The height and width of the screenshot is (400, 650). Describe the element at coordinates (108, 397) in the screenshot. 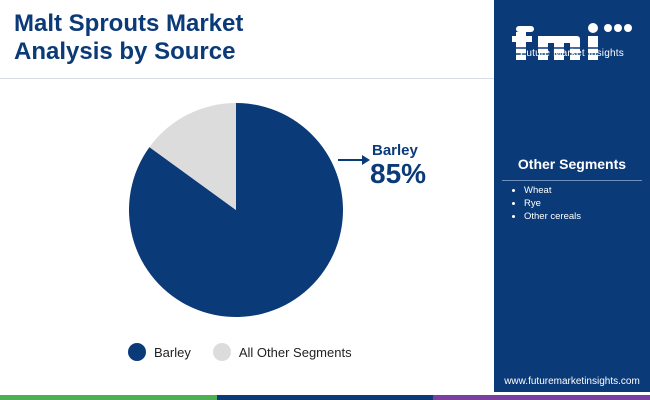

I see `bottom-bar-green` at that location.